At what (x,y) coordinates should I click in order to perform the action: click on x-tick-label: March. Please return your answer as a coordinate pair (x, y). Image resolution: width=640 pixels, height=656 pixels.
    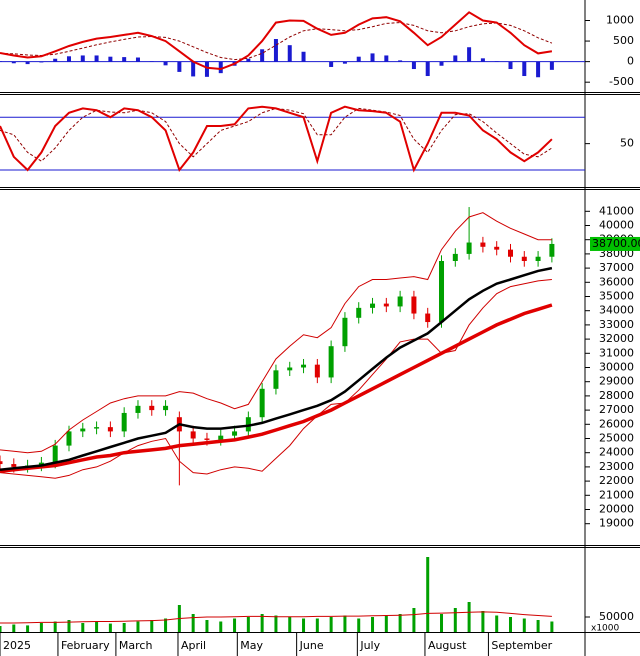
    Looking at the image, I should click on (136, 645).